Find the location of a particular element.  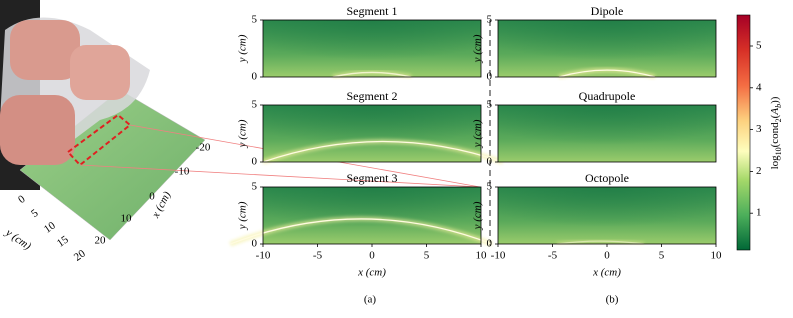

panel-title: Quadrupole is located at coordinates (607, 96).